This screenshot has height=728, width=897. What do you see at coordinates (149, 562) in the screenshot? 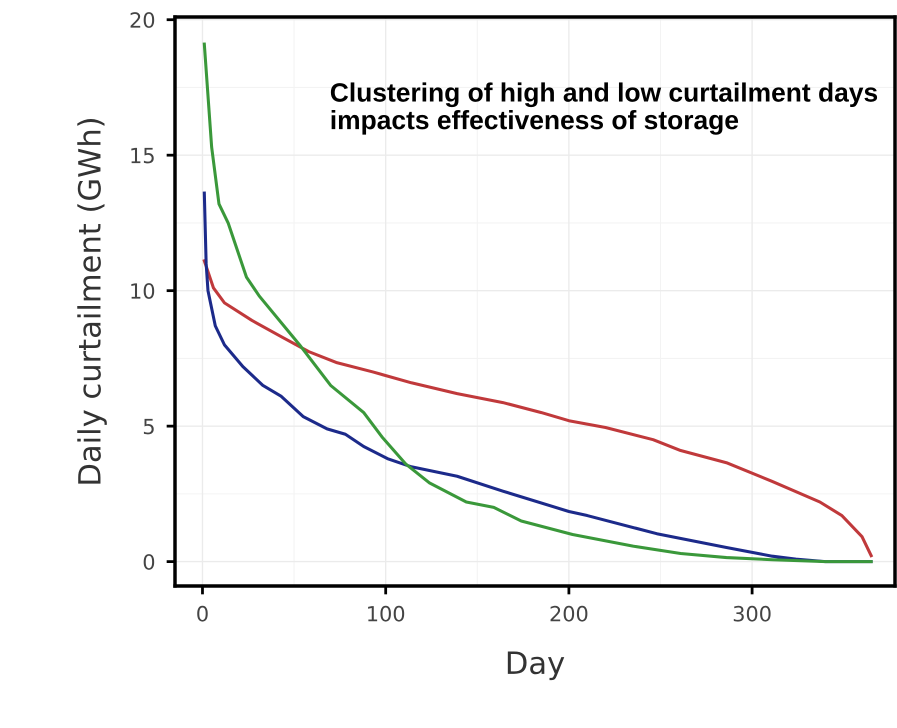
I see `y-tick-label: 0` at bounding box center [149, 562].